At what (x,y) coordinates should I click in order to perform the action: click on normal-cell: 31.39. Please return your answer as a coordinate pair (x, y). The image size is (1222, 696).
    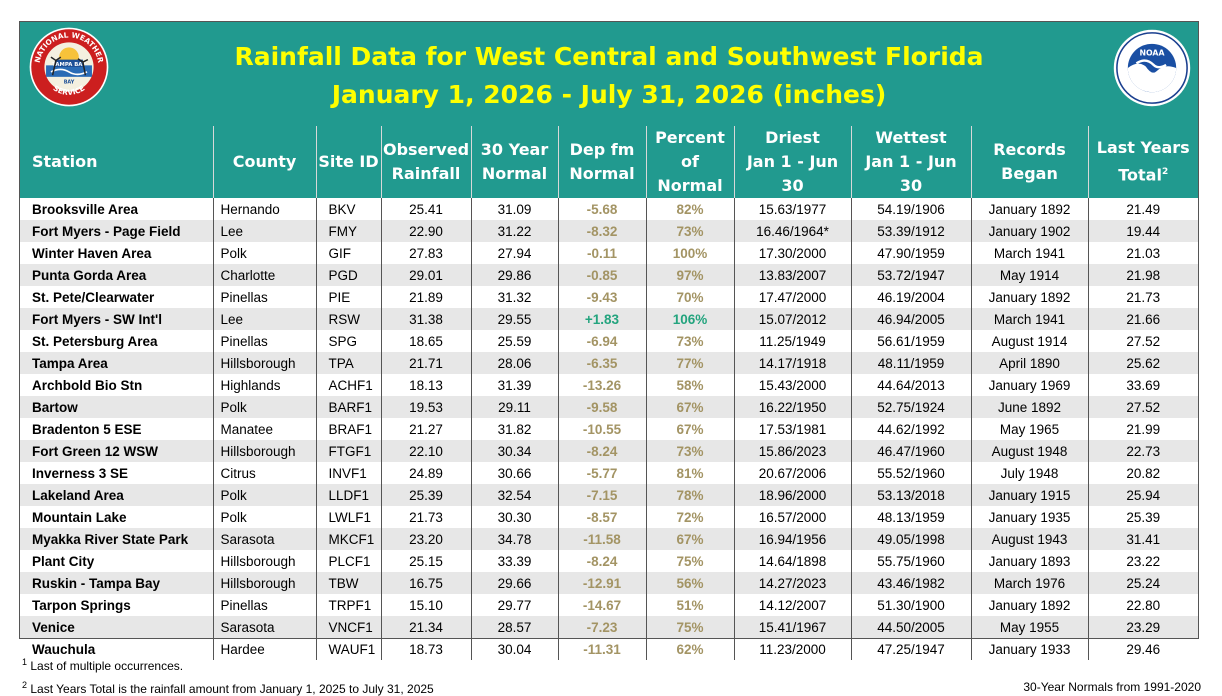
    Looking at the image, I should click on (514, 385).